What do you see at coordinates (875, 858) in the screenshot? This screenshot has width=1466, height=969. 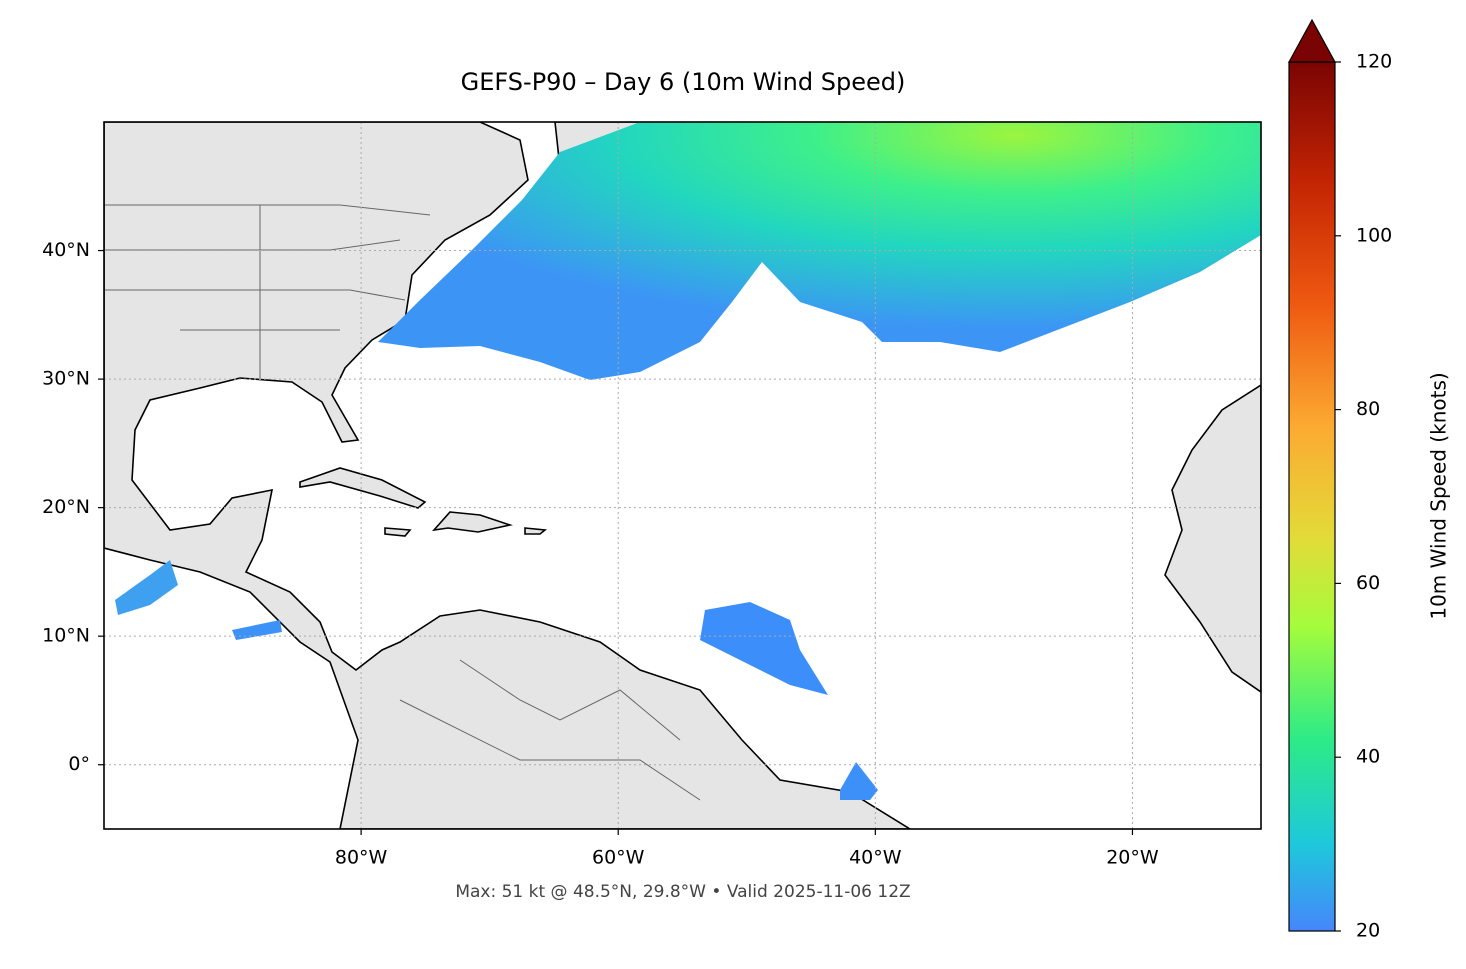 I see `x-tick-label: 40°W` at bounding box center [875, 858].